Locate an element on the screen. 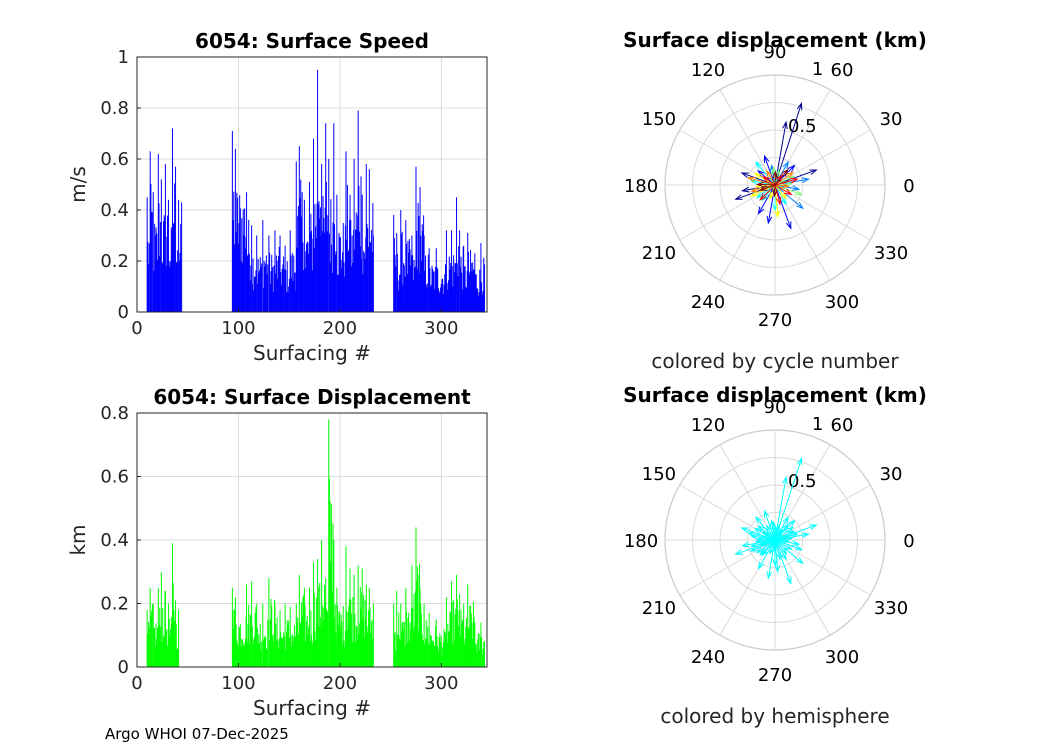 The width and height of the screenshot is (1050, 750). angle-tick-label: 120 is located at coordinates (708, 70).